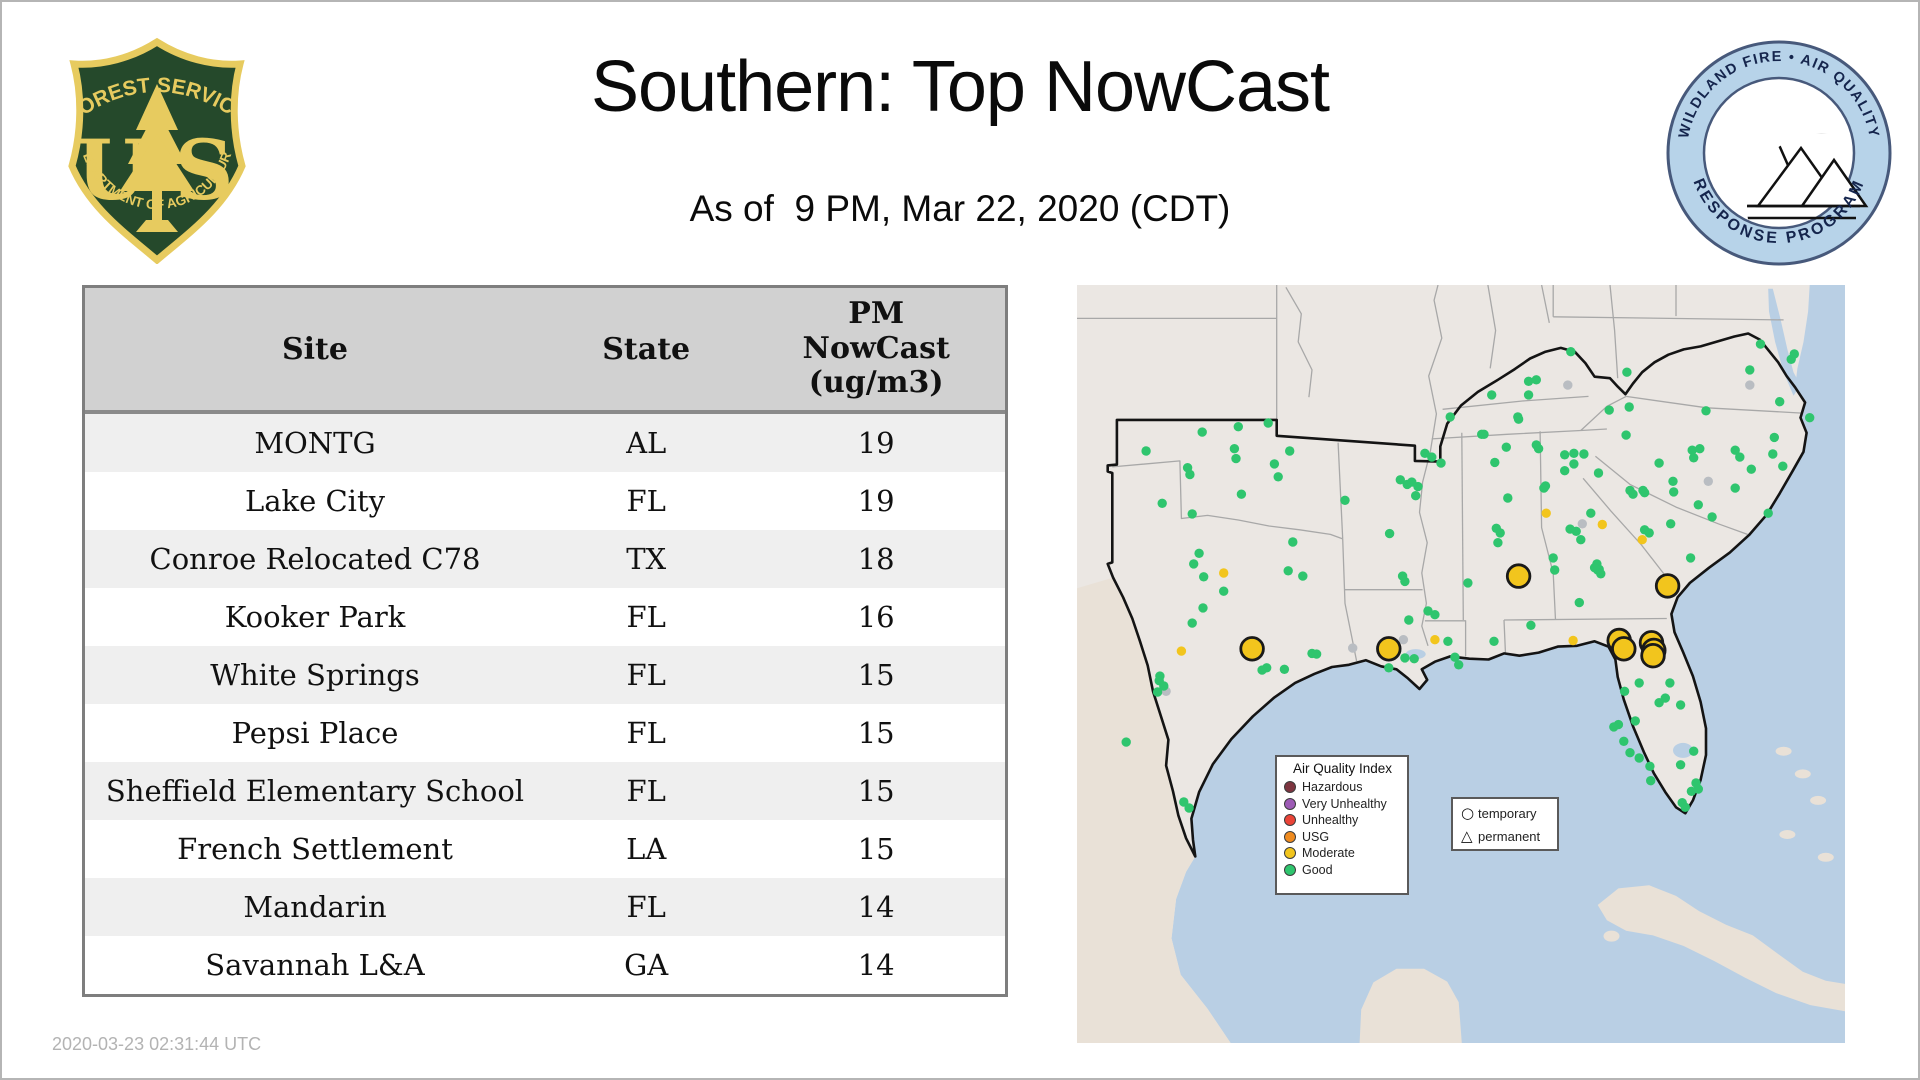 The height and width of the screenshot is (1080, 1920). What do you see at coordinates (315, 733) in the screenshot?
I see `site-cell: Pepsi Place` at bounding box center [315, 733].